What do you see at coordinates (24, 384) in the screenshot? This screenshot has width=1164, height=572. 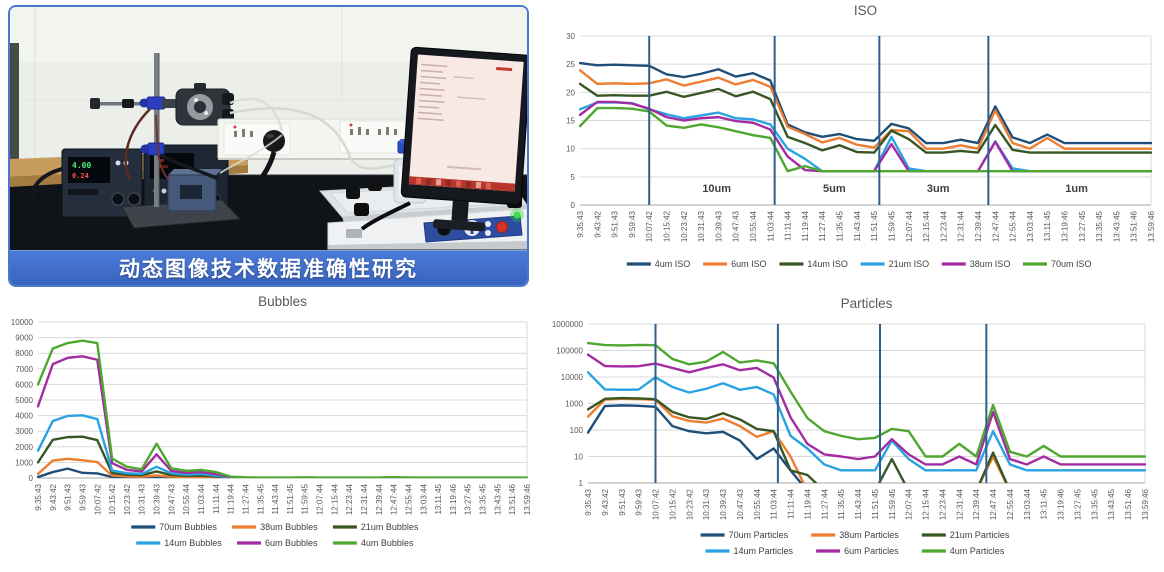 I see `y-axis-label: 6000` at bounding box center [24, 384].